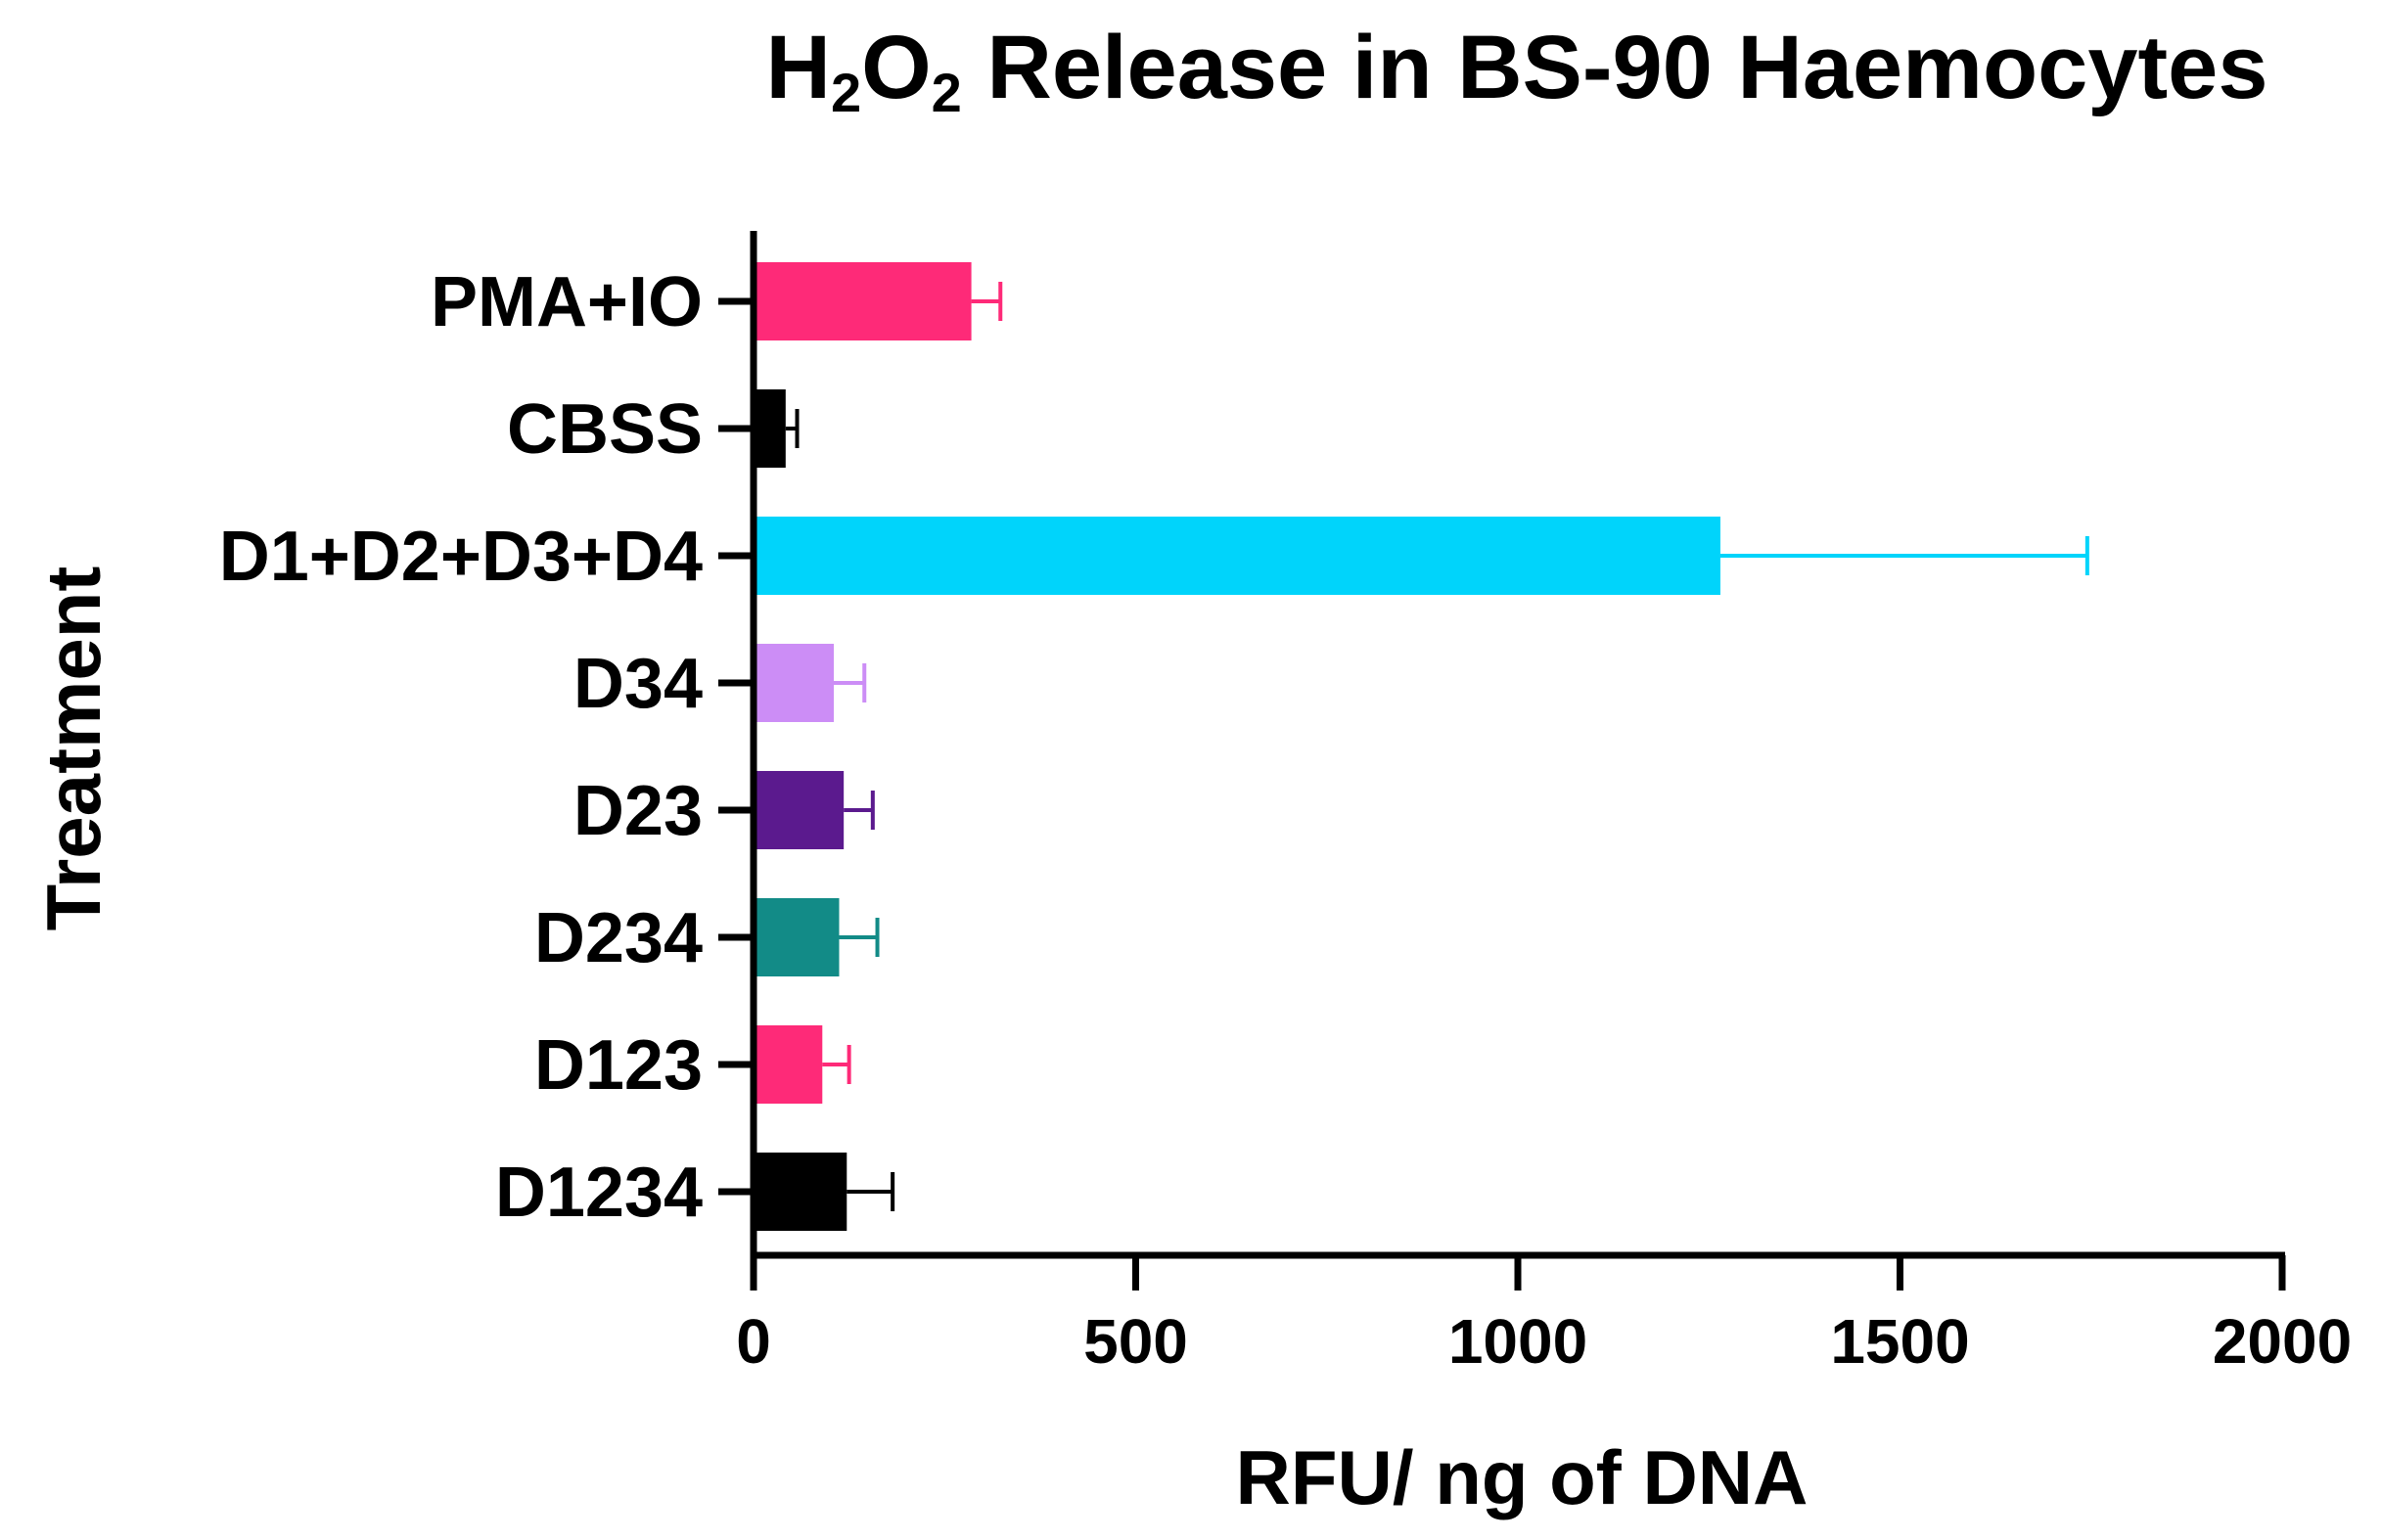 This screenshot has height=1540, width=2381. Describe the element at coordinates (794, 683) in the screenshot. I see `bar-D34` at that location.